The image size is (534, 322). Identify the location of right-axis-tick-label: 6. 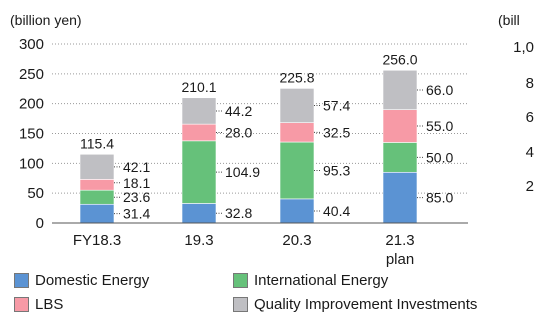
(530, 117).